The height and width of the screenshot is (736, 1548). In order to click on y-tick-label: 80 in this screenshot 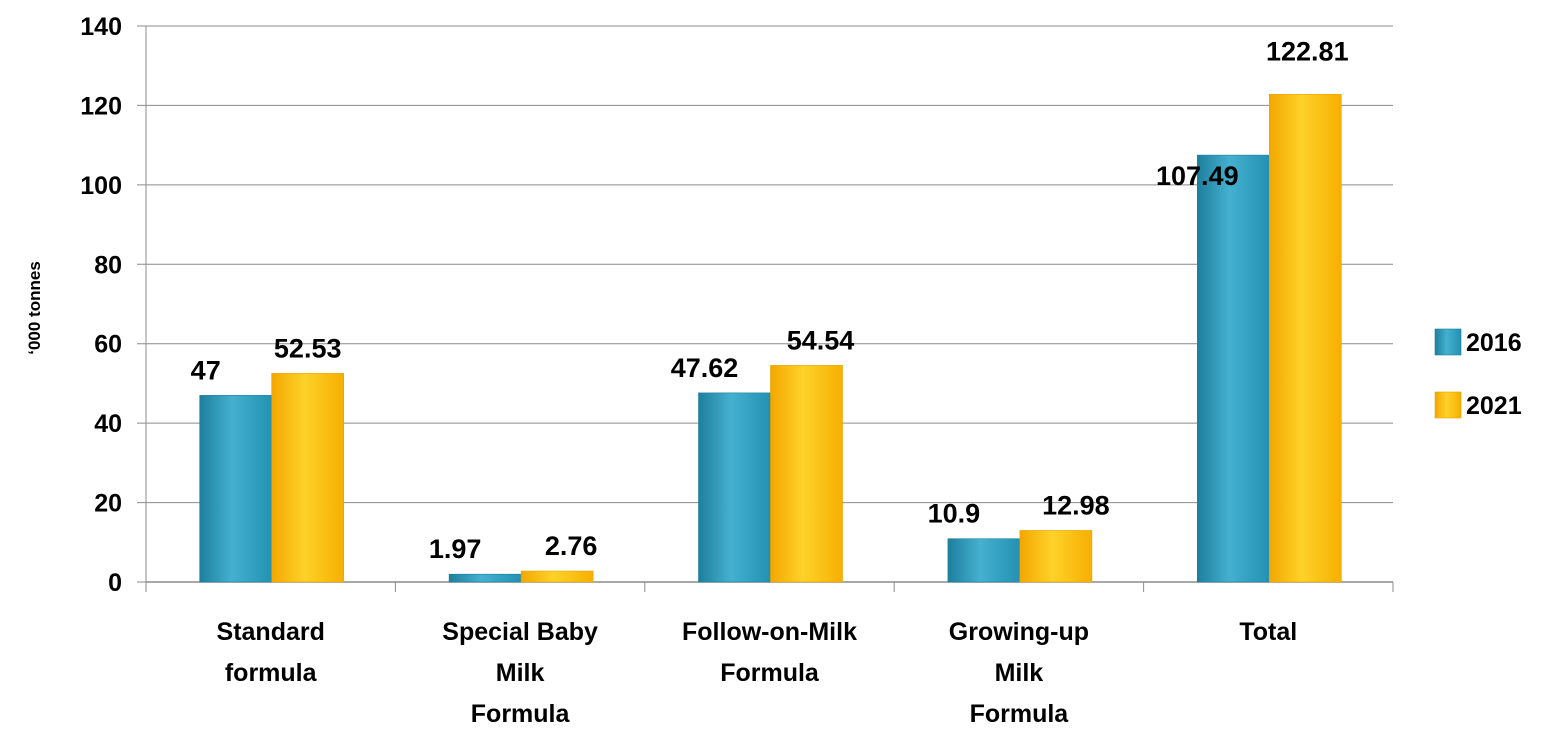, I will do `click(108, 265)`.